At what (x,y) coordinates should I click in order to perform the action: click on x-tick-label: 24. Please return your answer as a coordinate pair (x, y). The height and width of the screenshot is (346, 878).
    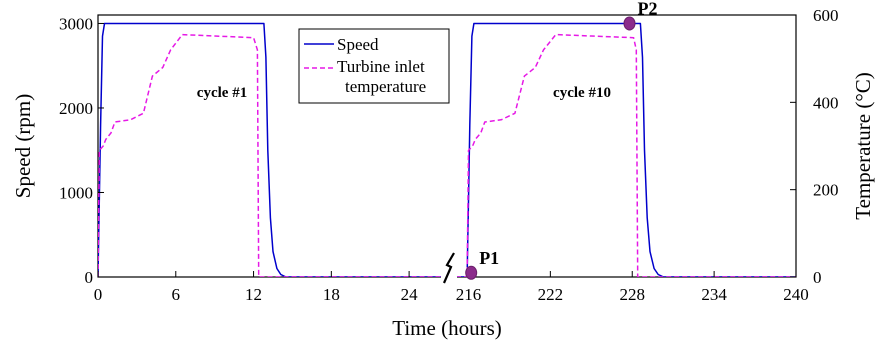
    Looking at the image, I should click on (410, 294).